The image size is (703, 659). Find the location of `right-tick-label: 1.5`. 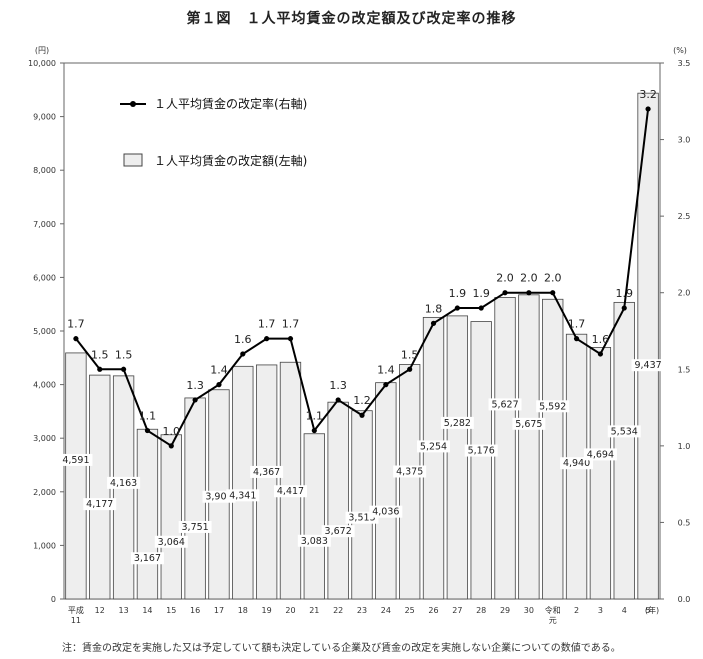

right-tick-label: 1.5 is located at coordinates (684, 369).